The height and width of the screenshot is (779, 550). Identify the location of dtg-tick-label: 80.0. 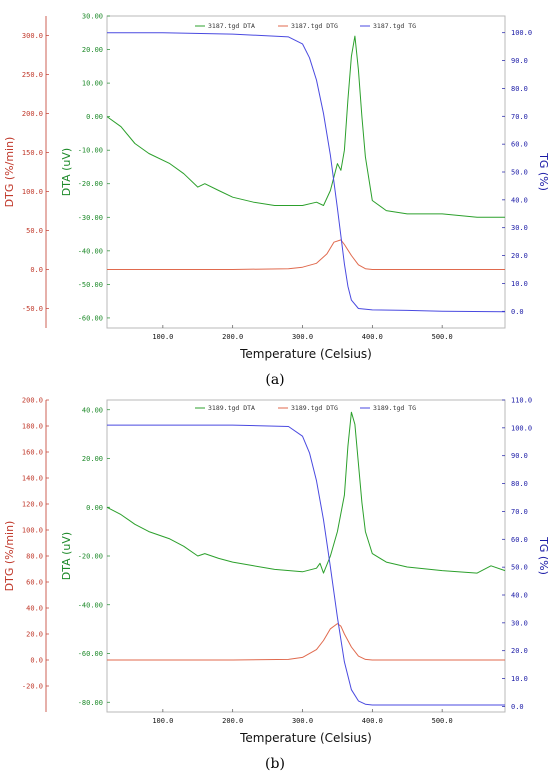
(34, 557).